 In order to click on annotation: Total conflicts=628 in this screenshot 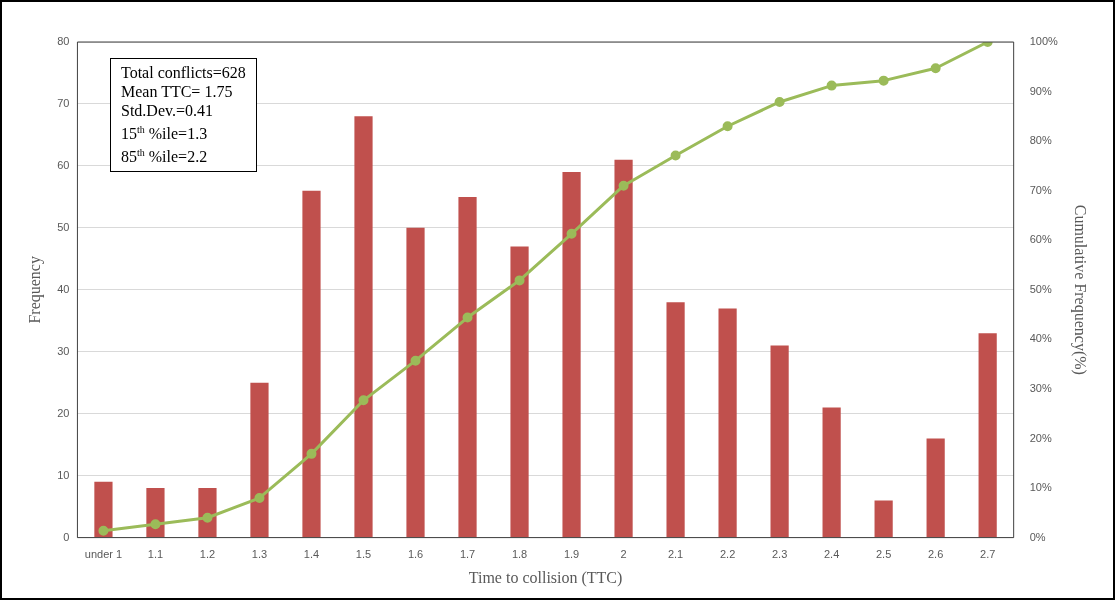, I will do `click(183, 72)`.